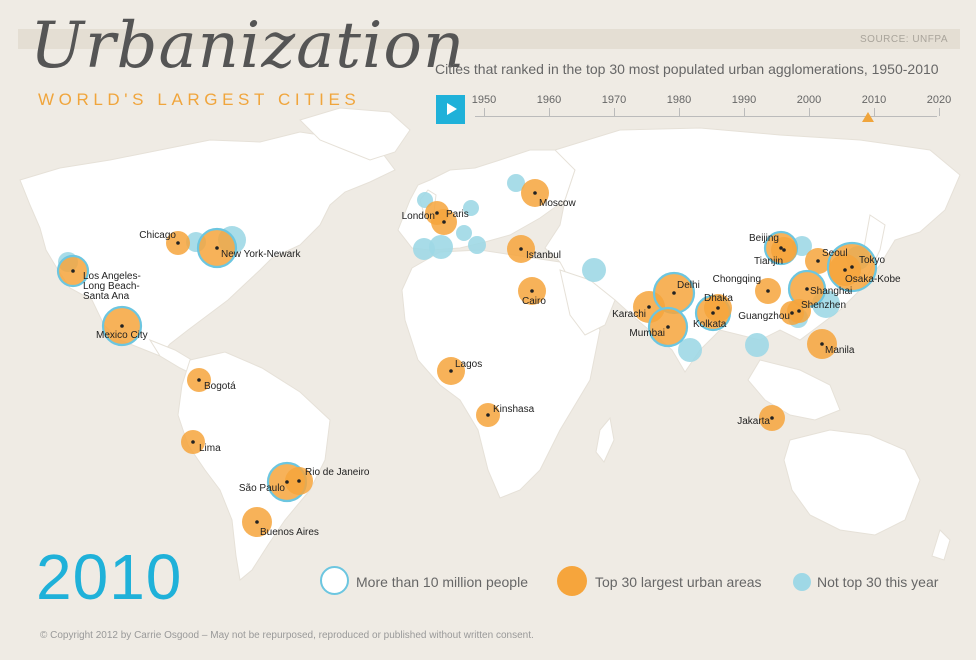 The image size is (976, 660). Describe the element at coordinates (157, 235) in the screenshot. I see `city-label: Chicago` at that location.